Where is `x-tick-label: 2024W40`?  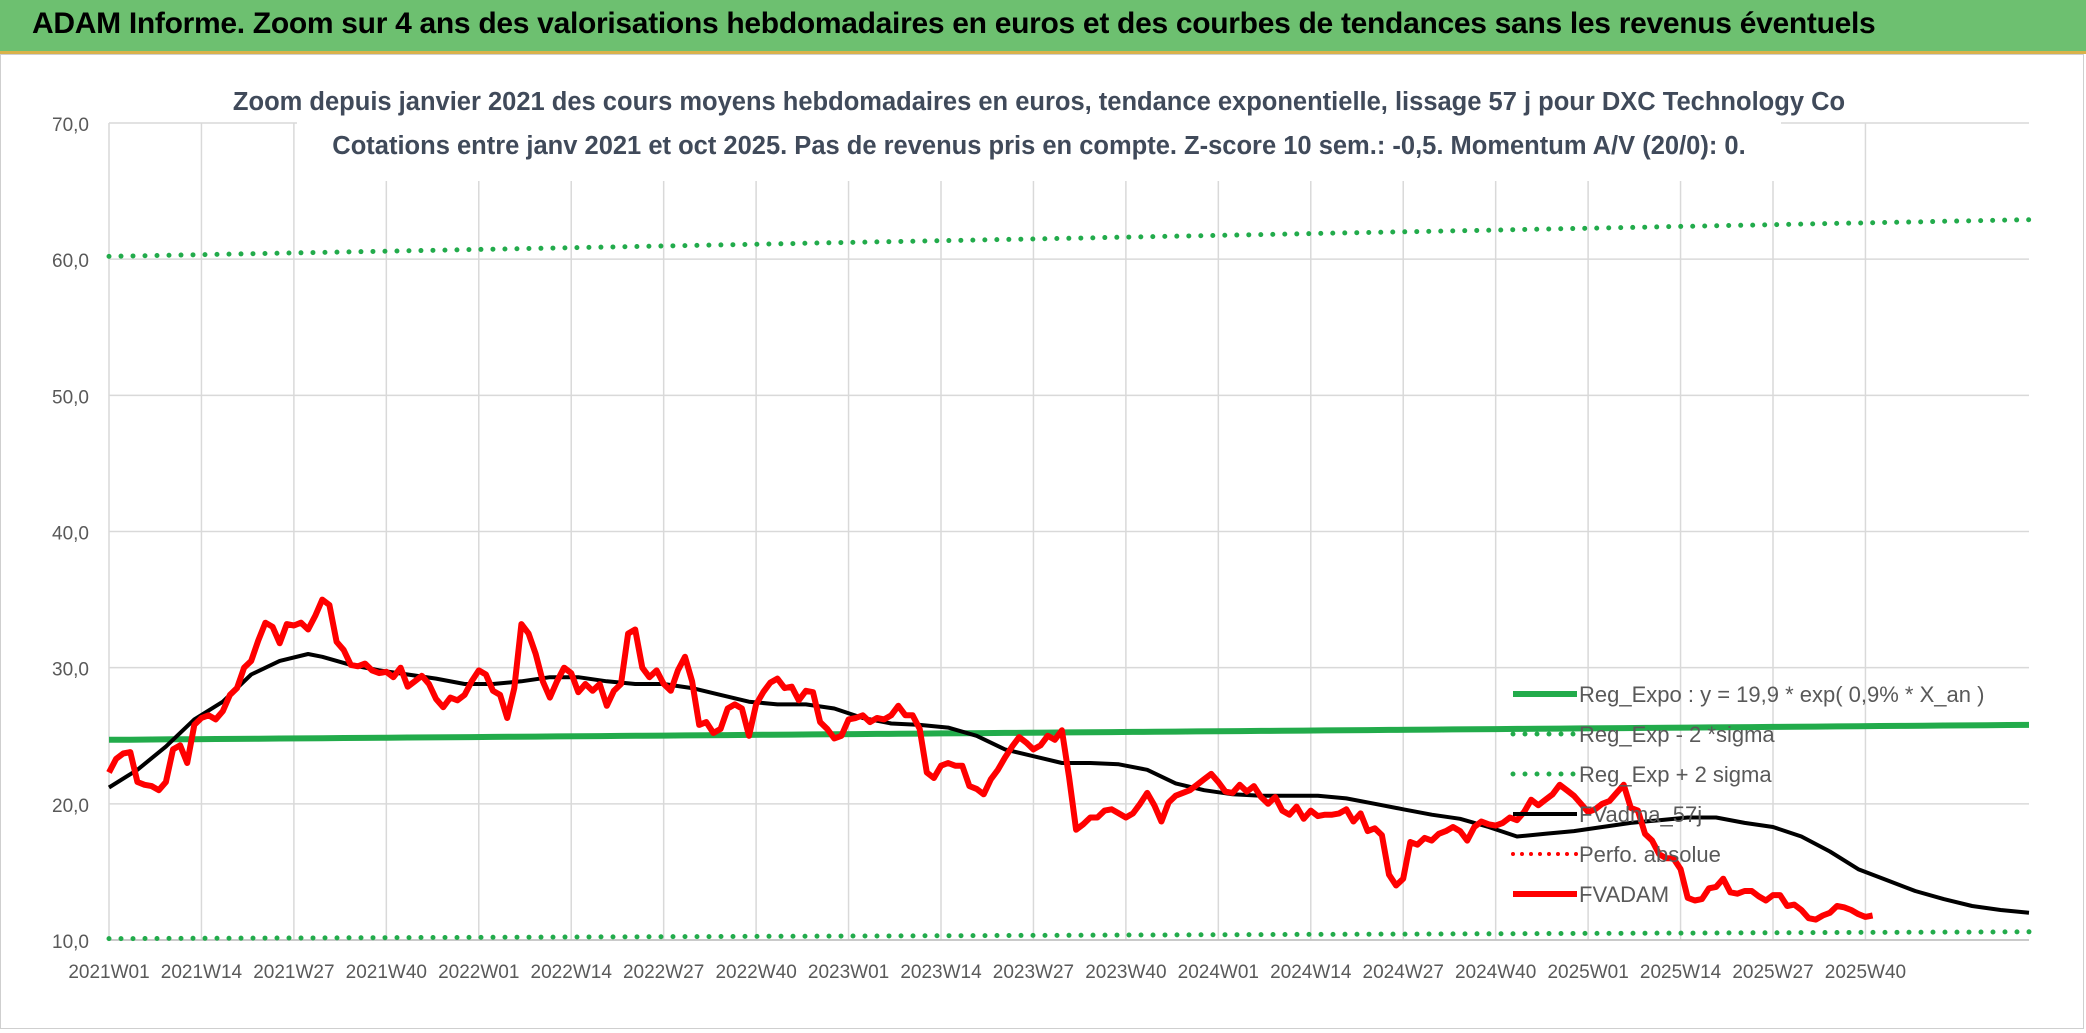 x-tick-label: 2024W40 is located at coordinates (1495, 972).